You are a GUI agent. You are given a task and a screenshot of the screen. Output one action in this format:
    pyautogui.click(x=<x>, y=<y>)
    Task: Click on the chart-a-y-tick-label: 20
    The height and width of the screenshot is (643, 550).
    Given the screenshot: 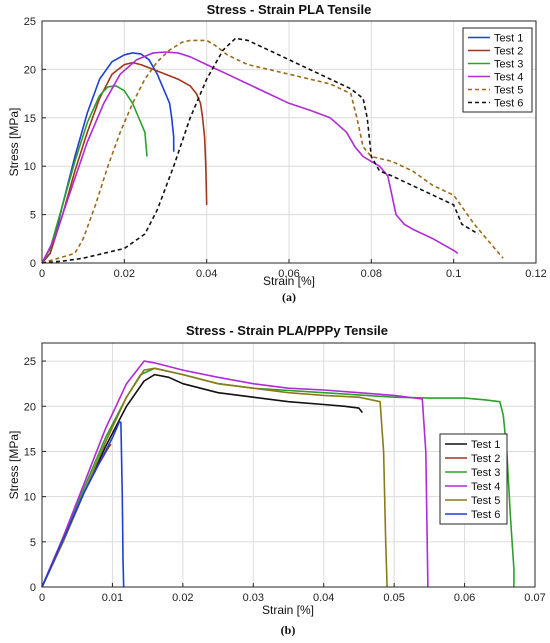 What is the action you would take?
    pyautogui.click(x=30, y=70)
    